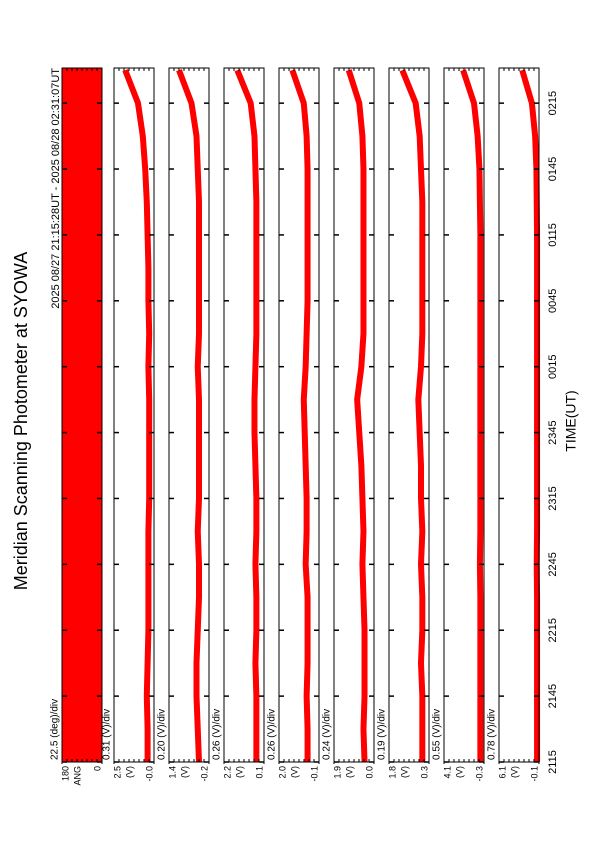  I want to click on y-tick-label: 2.0, so click(282, 772).